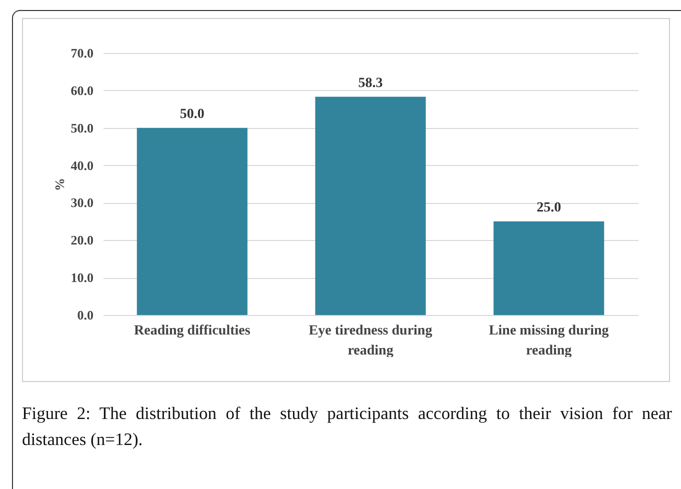  Describe the element at coordinates (192, 331) in the screenshot. I see `x-tick-label: Reading difficulties` at that location.